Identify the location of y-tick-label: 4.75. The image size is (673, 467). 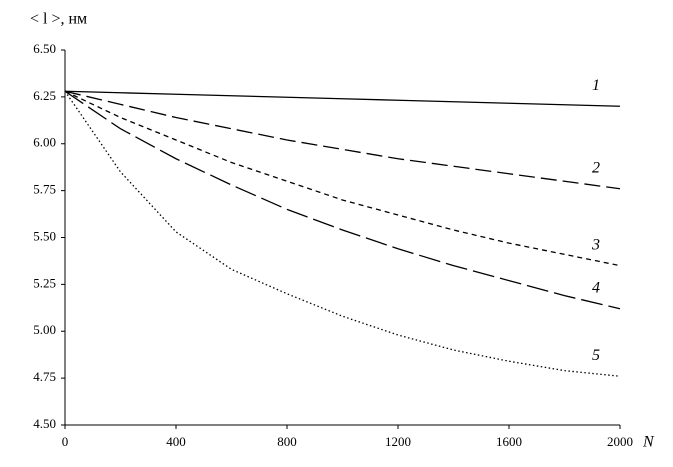
(44, 376).